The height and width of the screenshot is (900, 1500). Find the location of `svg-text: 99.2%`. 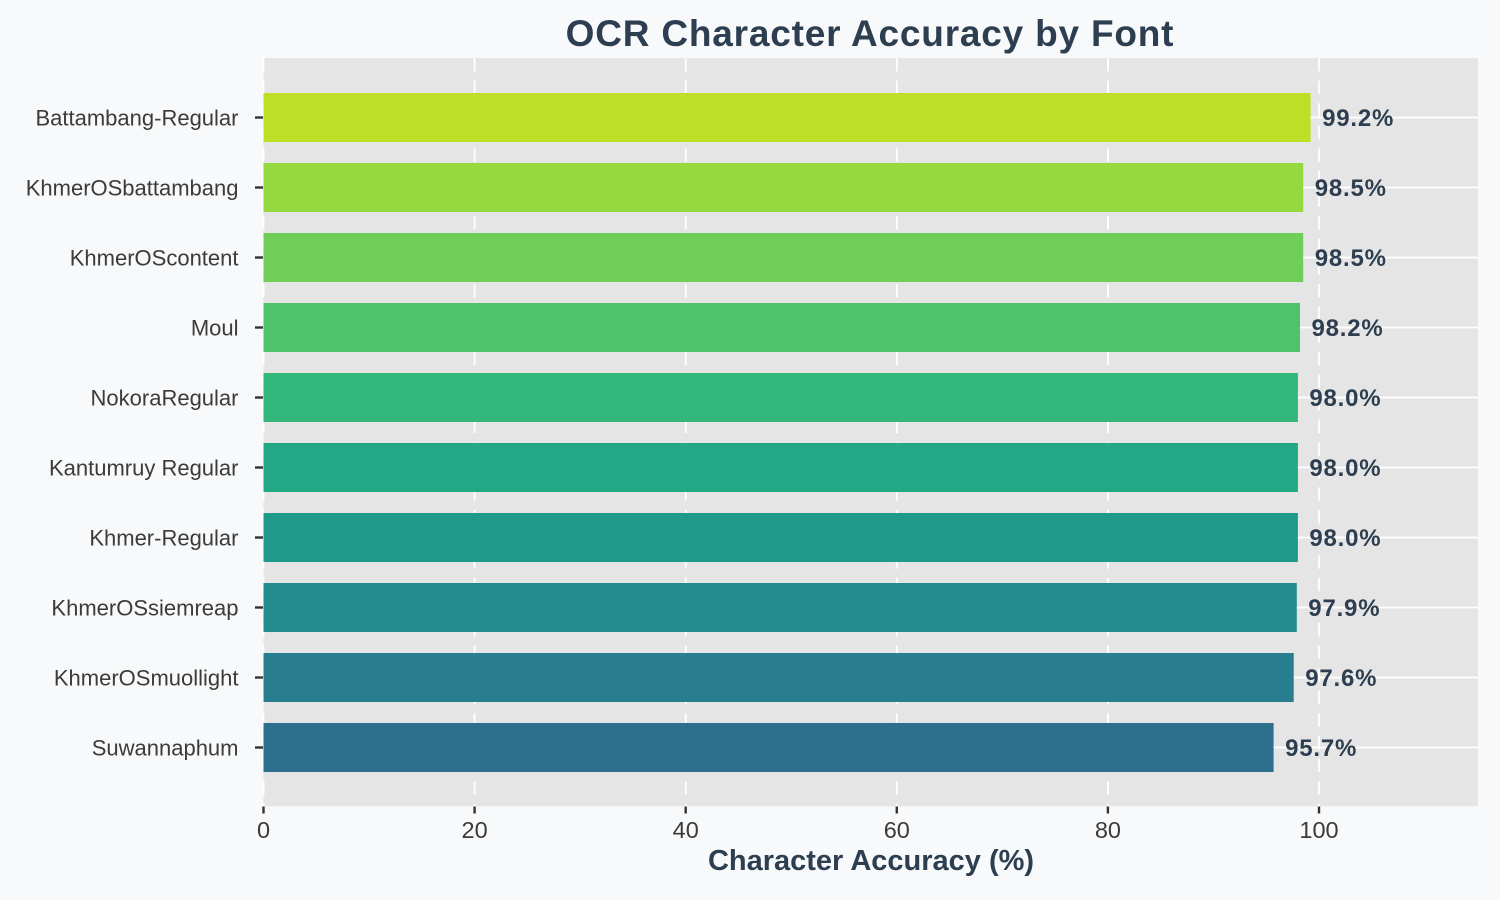

svg-text: 99.2% is located at coordinates (1358, 118).